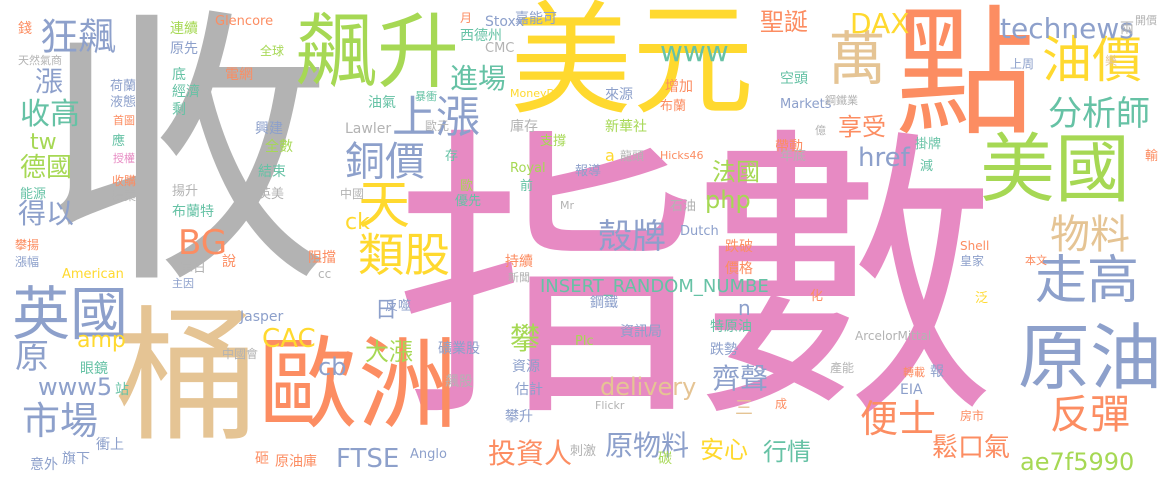  Describe the element at coordinates (781, 404) in the screenshot. I see `word-cheng: 成` at that location.